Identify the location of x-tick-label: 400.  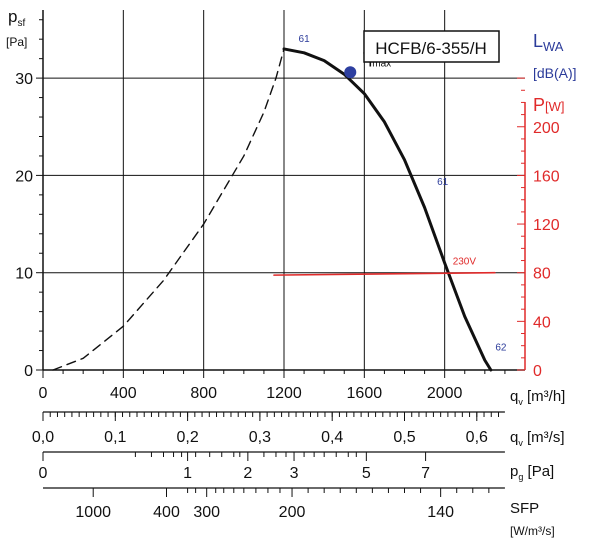
(123, 393).